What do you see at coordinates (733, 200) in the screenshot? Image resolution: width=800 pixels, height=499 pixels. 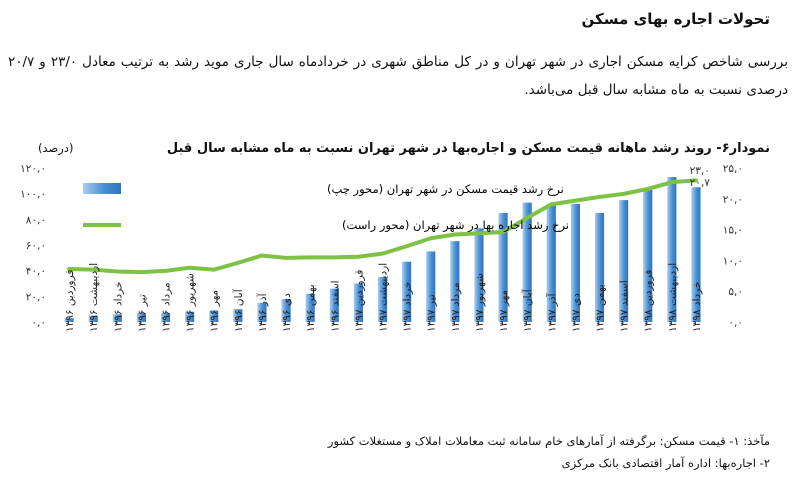 I see `right-tick-label: ۲۰,۰` at bounding box center [733, 200].